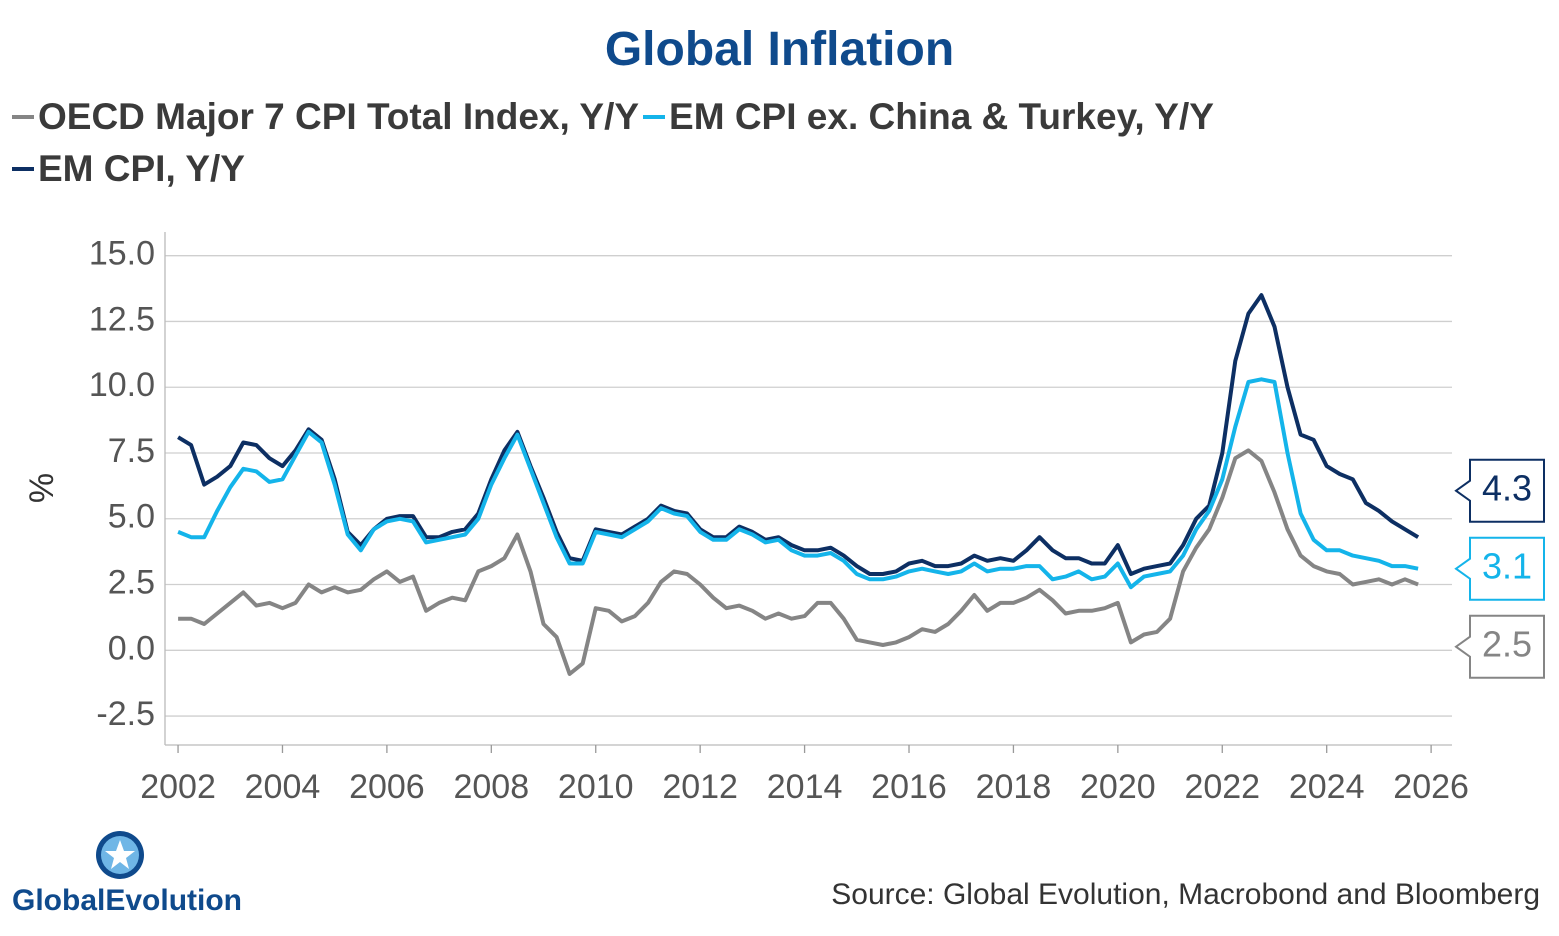  Describe the element at coordinates (131, 517) in the screenshot. I see `y-tick-label: 5.0` at that location.